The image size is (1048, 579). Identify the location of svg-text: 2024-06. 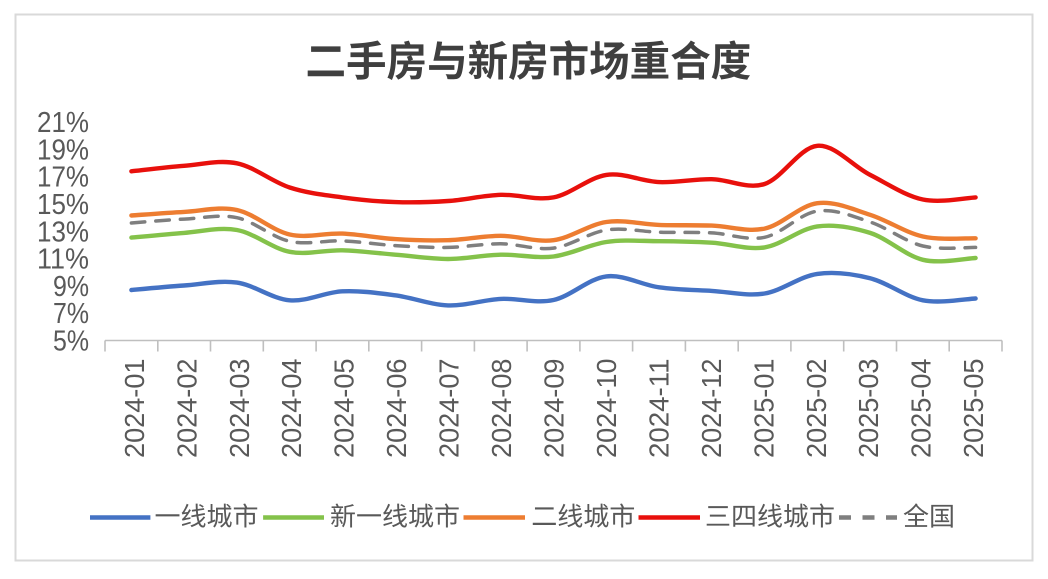
(396, 409).